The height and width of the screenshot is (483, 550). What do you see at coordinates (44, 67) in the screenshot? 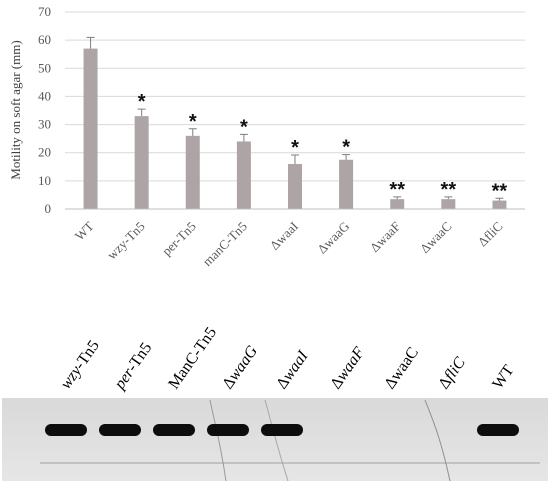
I see `y-tick-label: 50` at bounding box center [44, 67].